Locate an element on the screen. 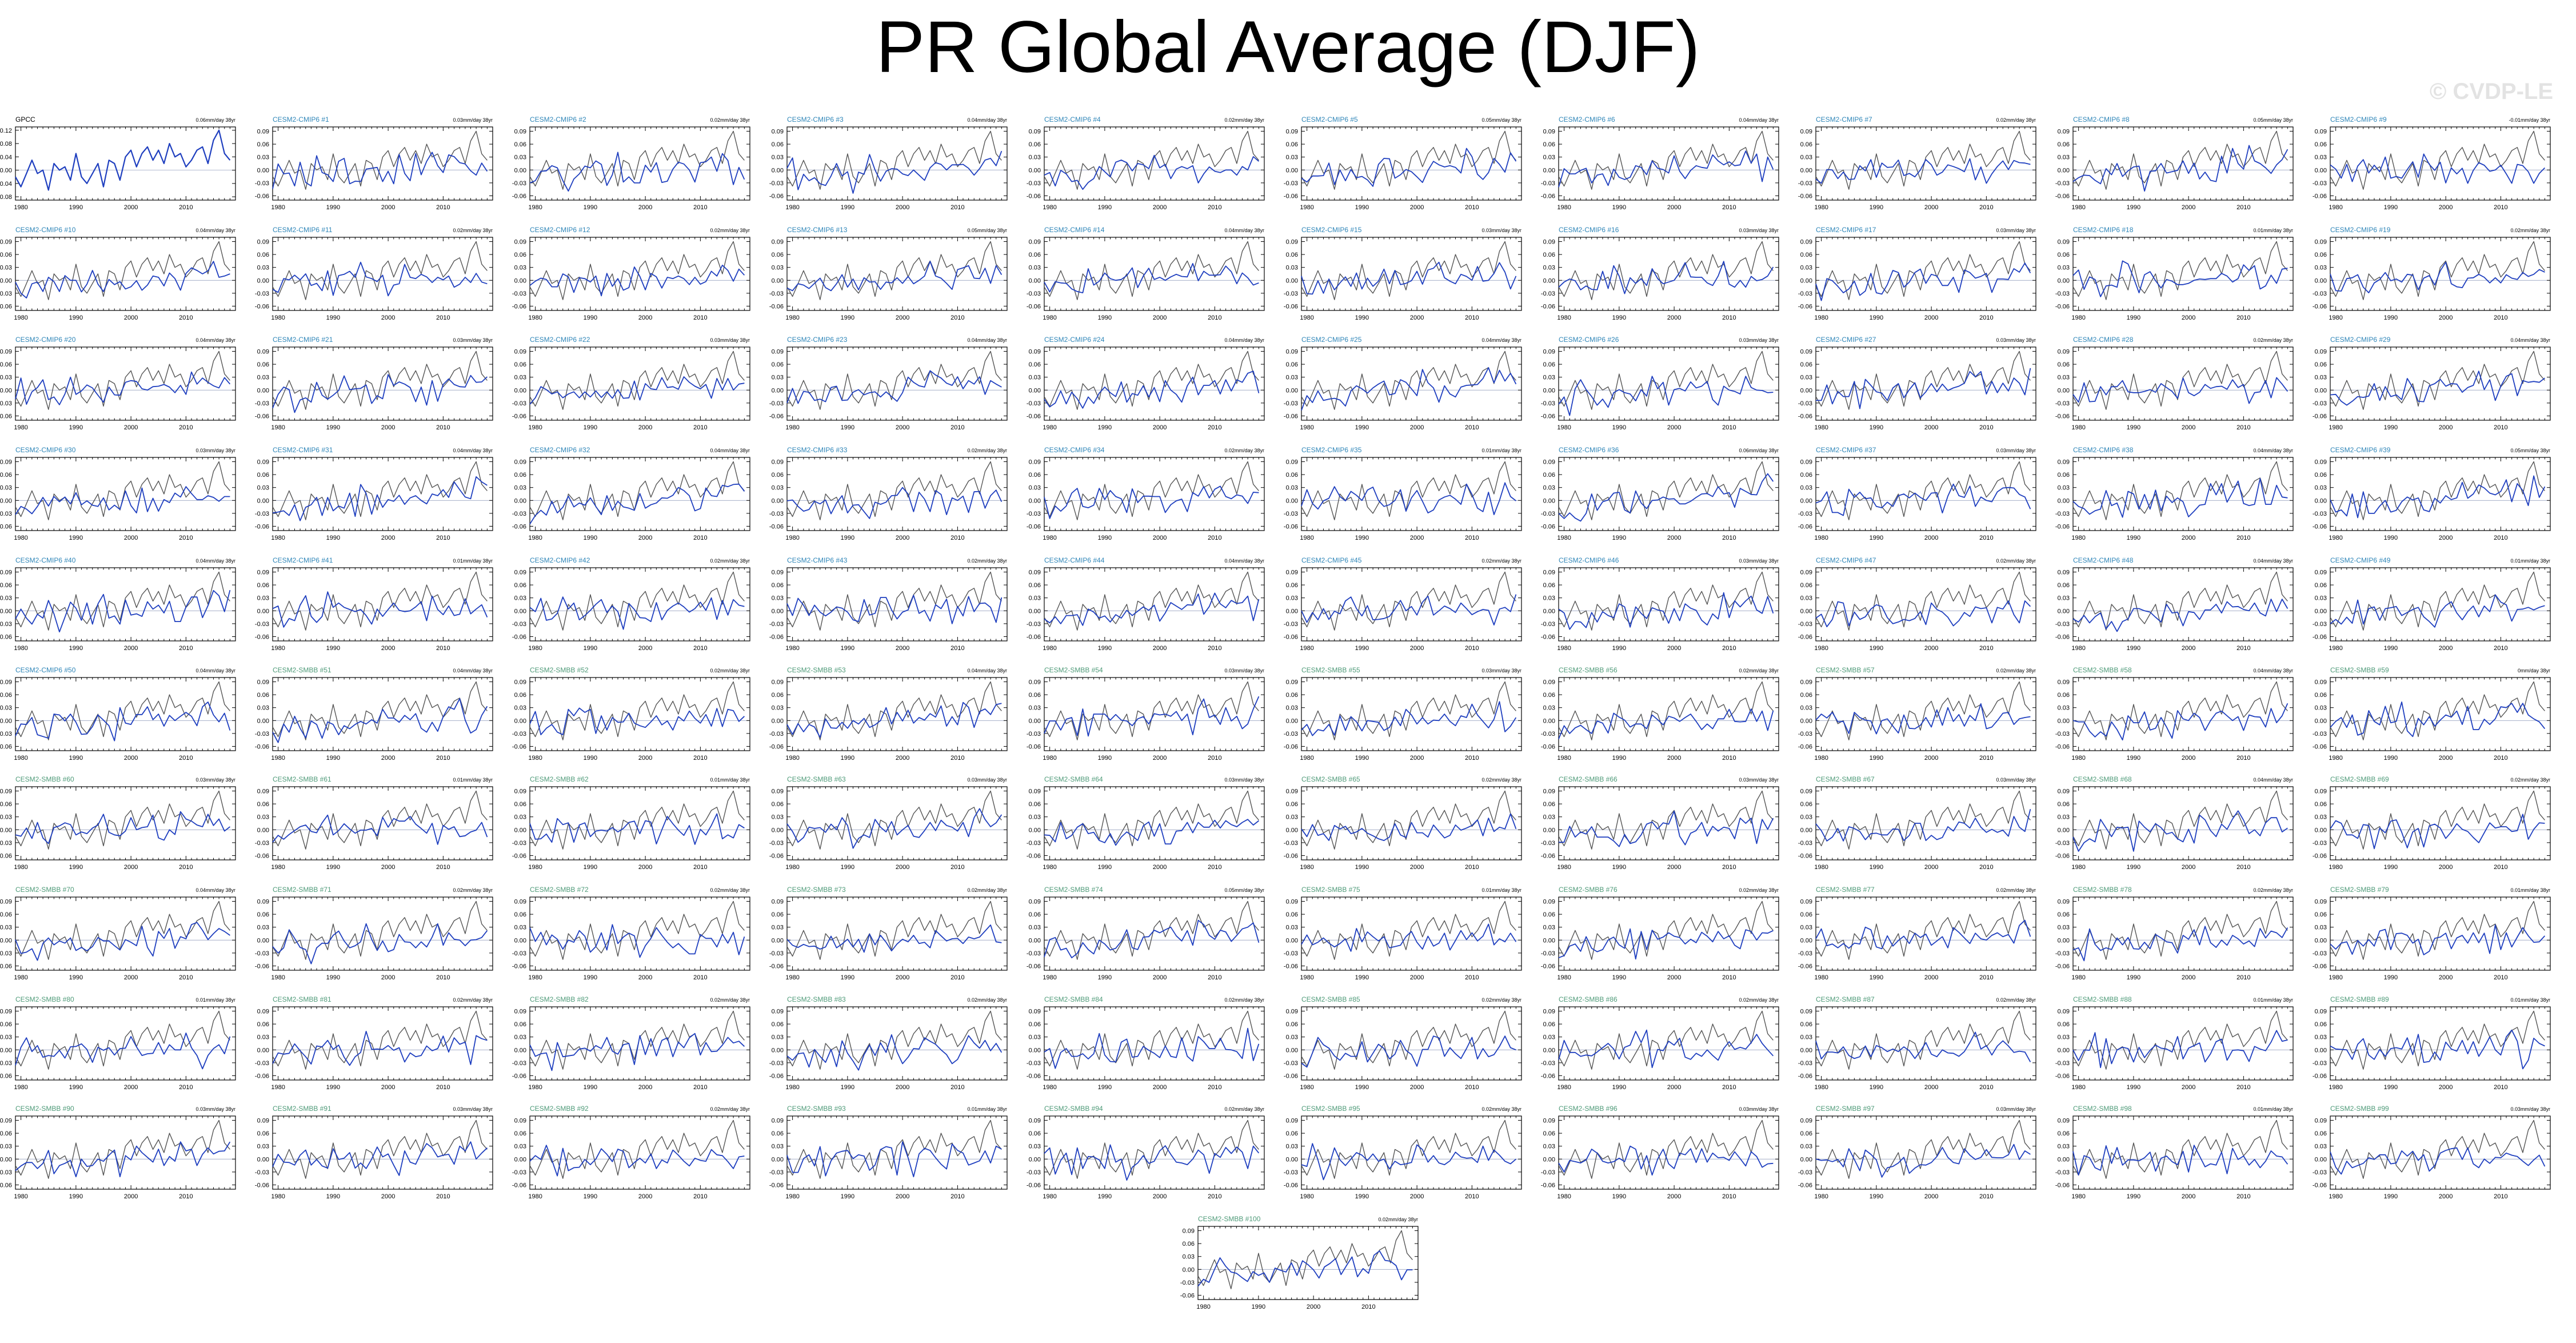  panel-title: CESM2-CMIP6 #24 is located at coordinates (1074, 340).